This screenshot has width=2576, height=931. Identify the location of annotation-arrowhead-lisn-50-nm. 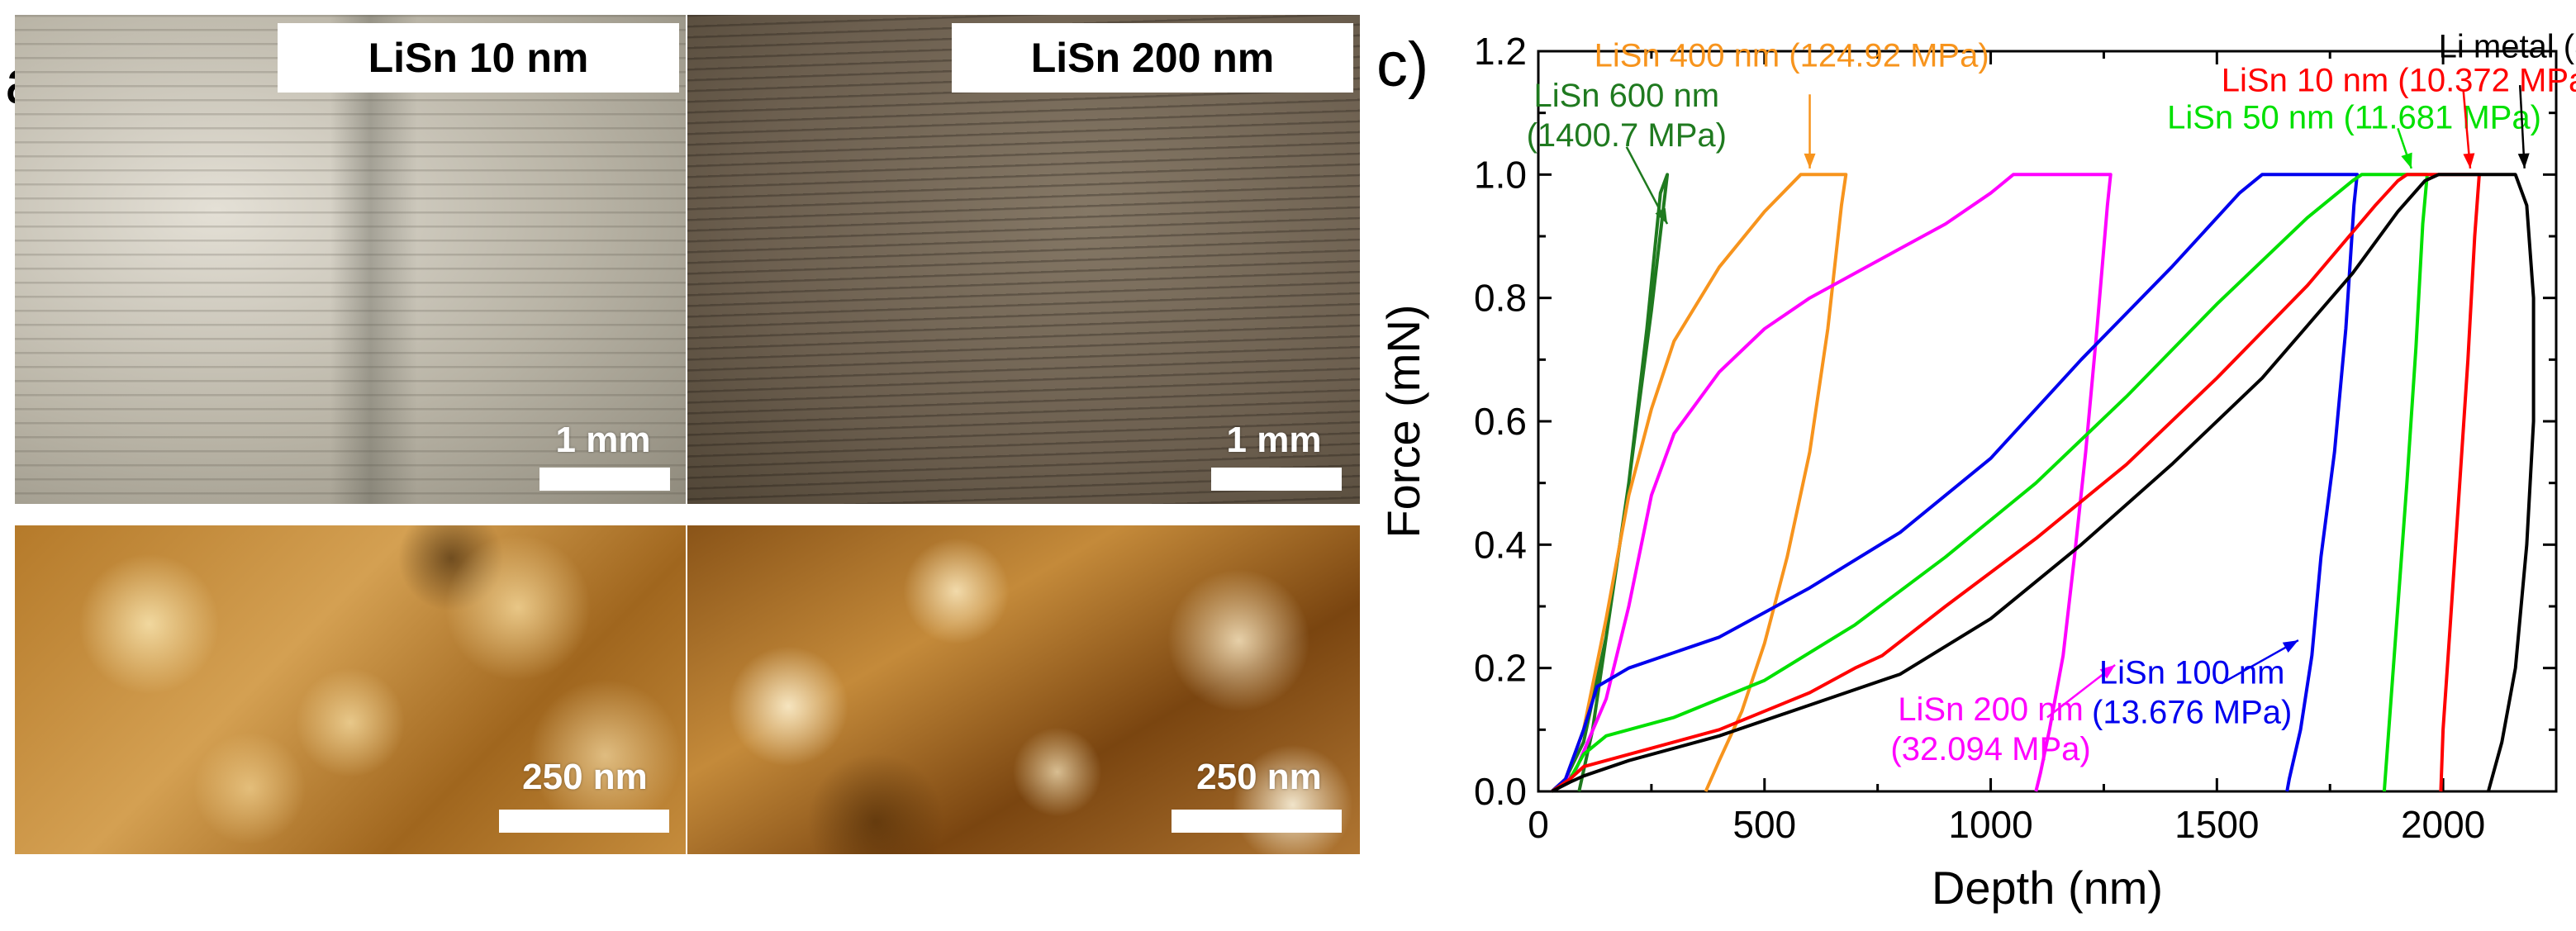
(2406, 160).